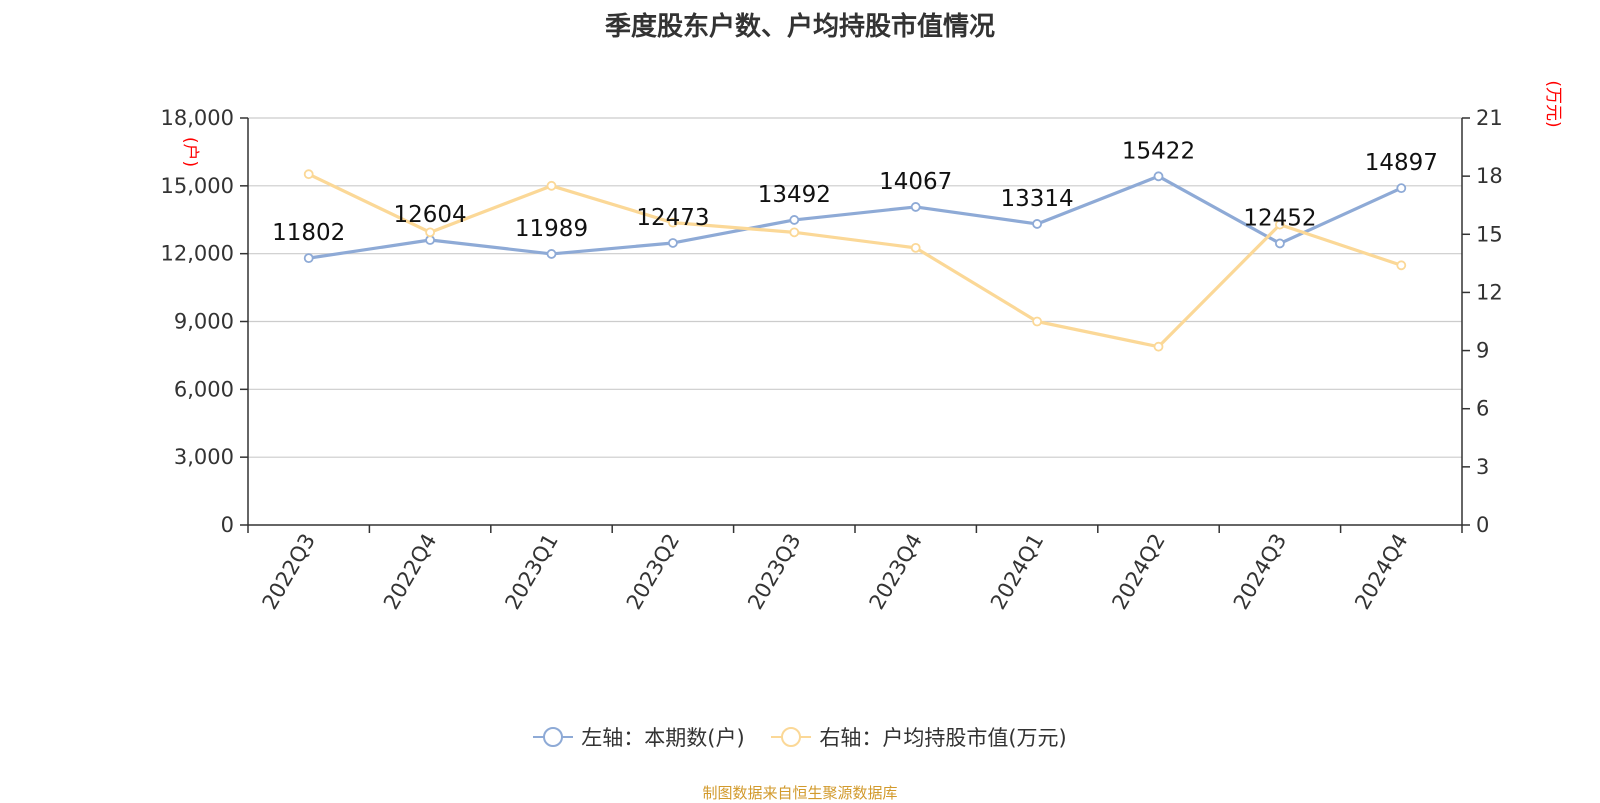  What do you see at coordinates (1037, 199) in the screenshot?
I see `data-label: 13314` at bounding box center [1037, 199].